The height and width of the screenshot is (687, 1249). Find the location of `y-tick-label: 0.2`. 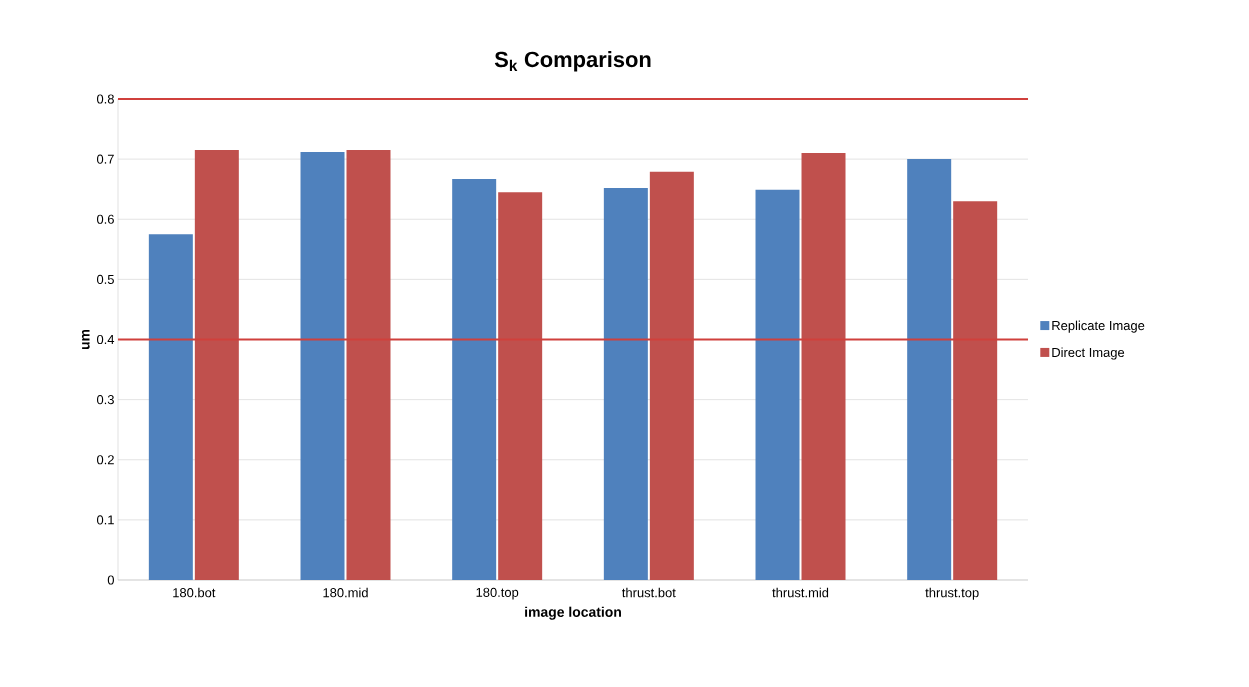

y-tick-label: 0.2 is located at coordinates (105, 460).